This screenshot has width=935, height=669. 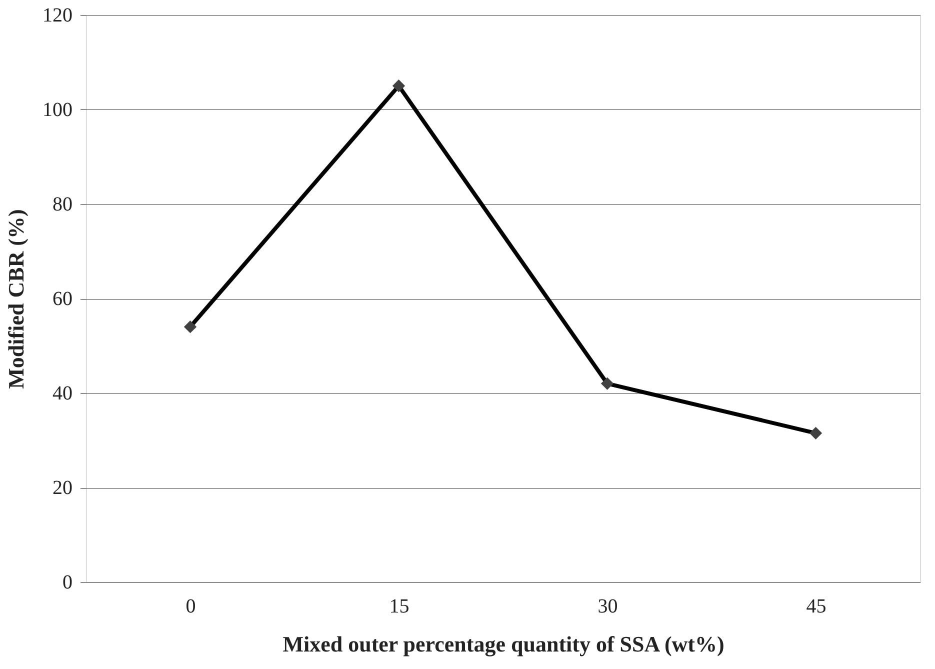 What do you see at coordinates (67, 583) in the screenshot?
I see `y-tick-label: 0` at bounding box center [67, 583].